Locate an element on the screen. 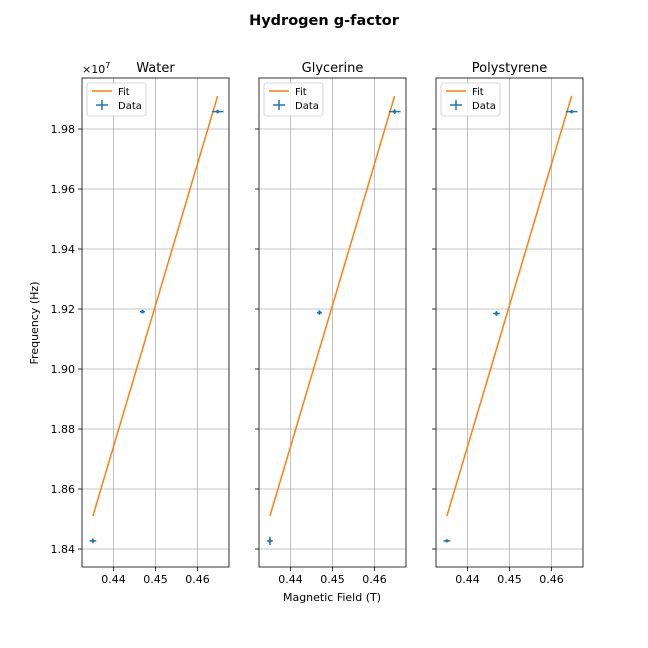 The width and height of the screenshot is (648, 648). y-tick-label-5: 1.94 is located at coordinates (63, 249).